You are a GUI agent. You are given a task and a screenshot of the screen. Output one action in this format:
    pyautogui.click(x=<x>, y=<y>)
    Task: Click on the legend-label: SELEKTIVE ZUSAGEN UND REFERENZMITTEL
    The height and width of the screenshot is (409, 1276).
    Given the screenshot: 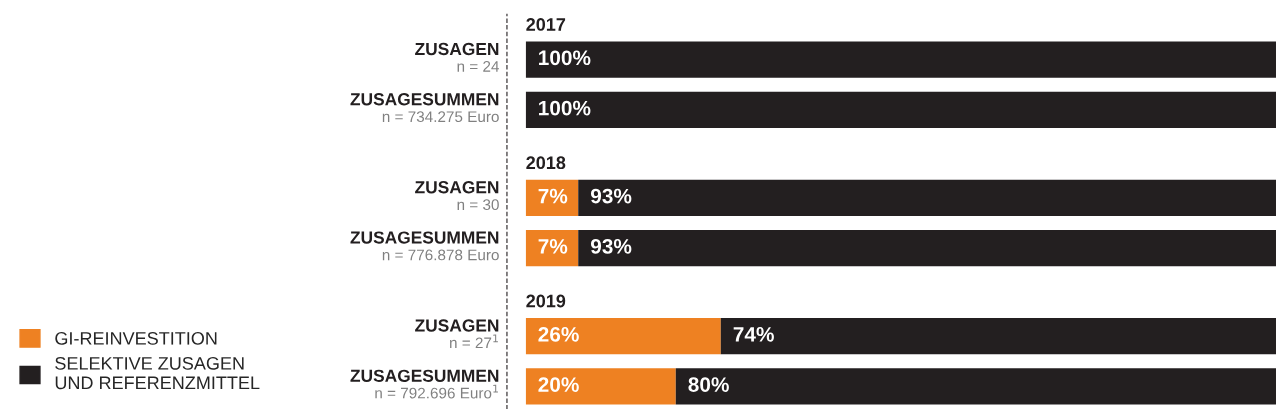 What is the action you would take?
    pyautogui.click(x=157, y=373)
    